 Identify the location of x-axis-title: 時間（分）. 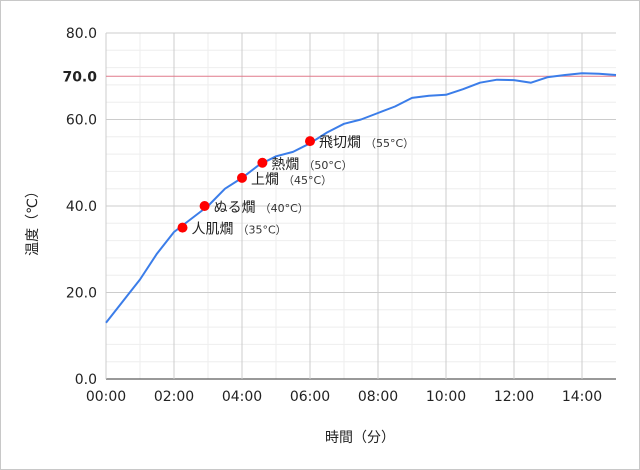
(360, 438).